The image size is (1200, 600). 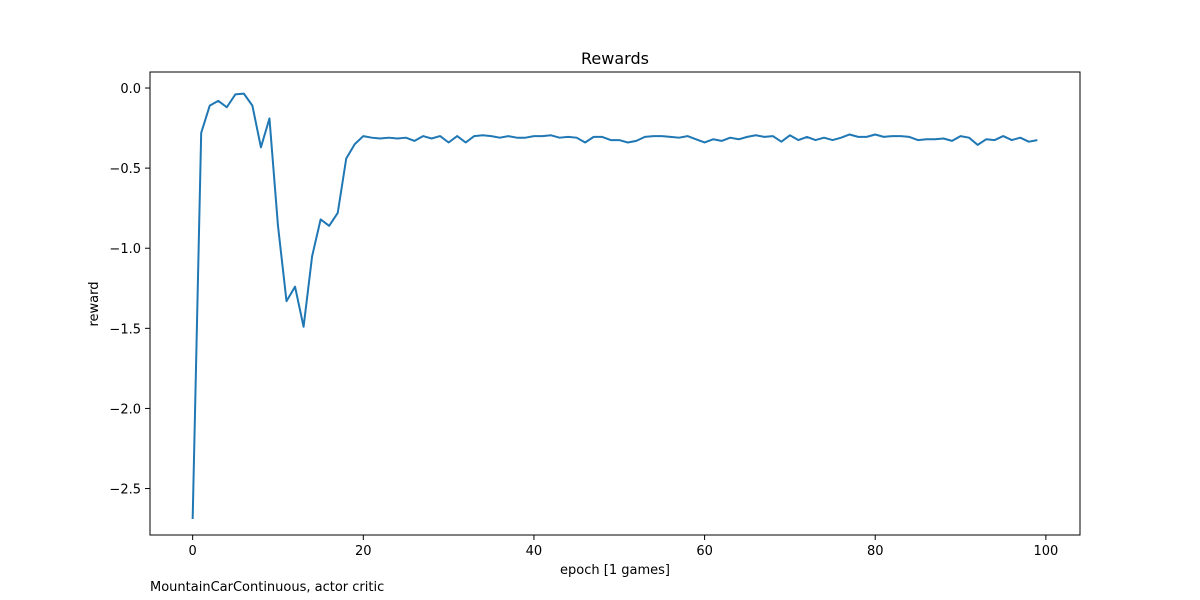 What do you see at coordinates (267, 587) in the screenshot?
I see `figure-caption: MountainCarContinuous, actor critic` at bounding box center [267, 587].